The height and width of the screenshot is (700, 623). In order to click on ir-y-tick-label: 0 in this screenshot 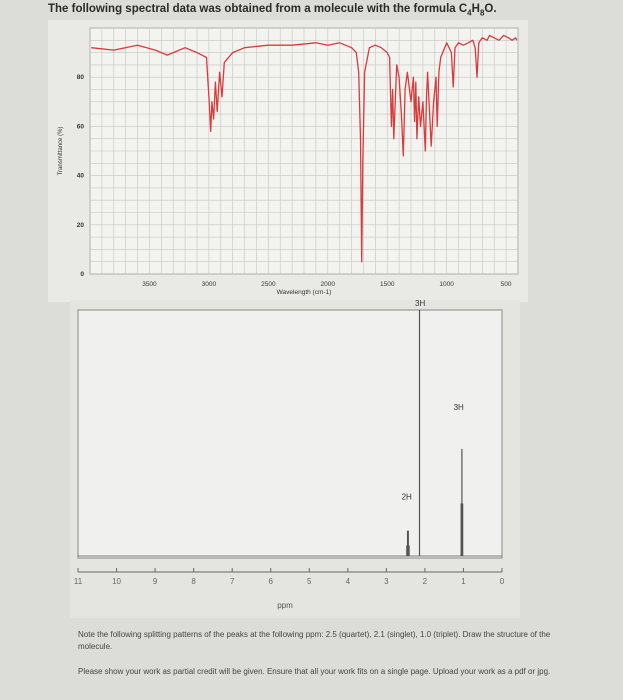, I will do `click(82, 274)`.